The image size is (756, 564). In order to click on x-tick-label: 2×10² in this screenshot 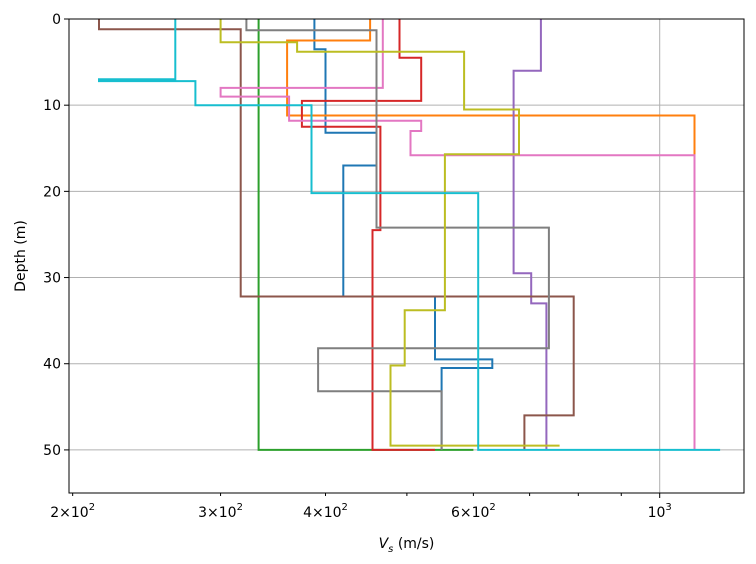, I will do `click(72, 511)`.